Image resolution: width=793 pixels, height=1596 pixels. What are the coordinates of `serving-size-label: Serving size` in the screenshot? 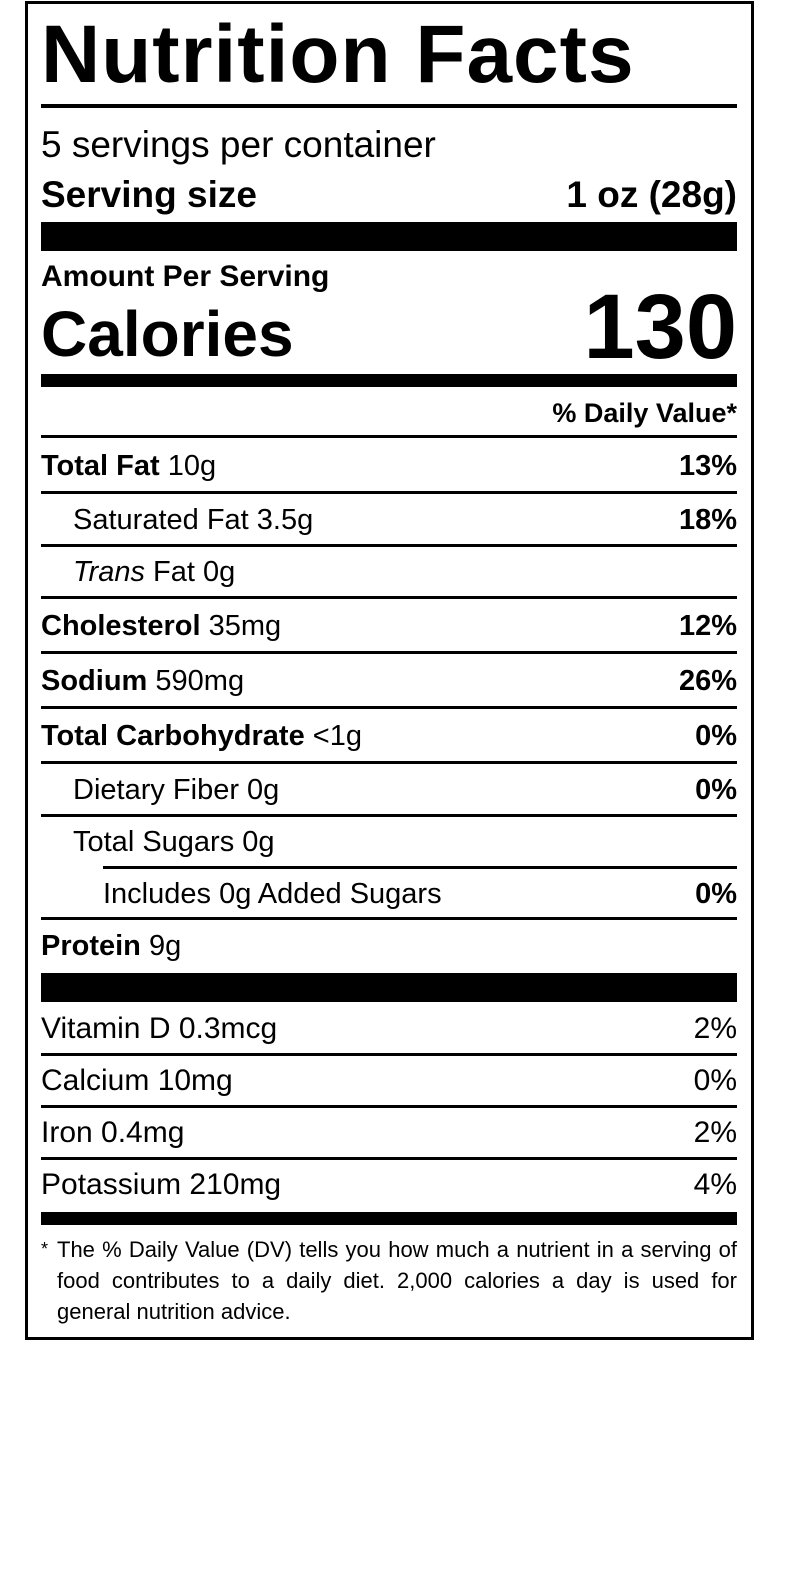 It's located at (149, 194).